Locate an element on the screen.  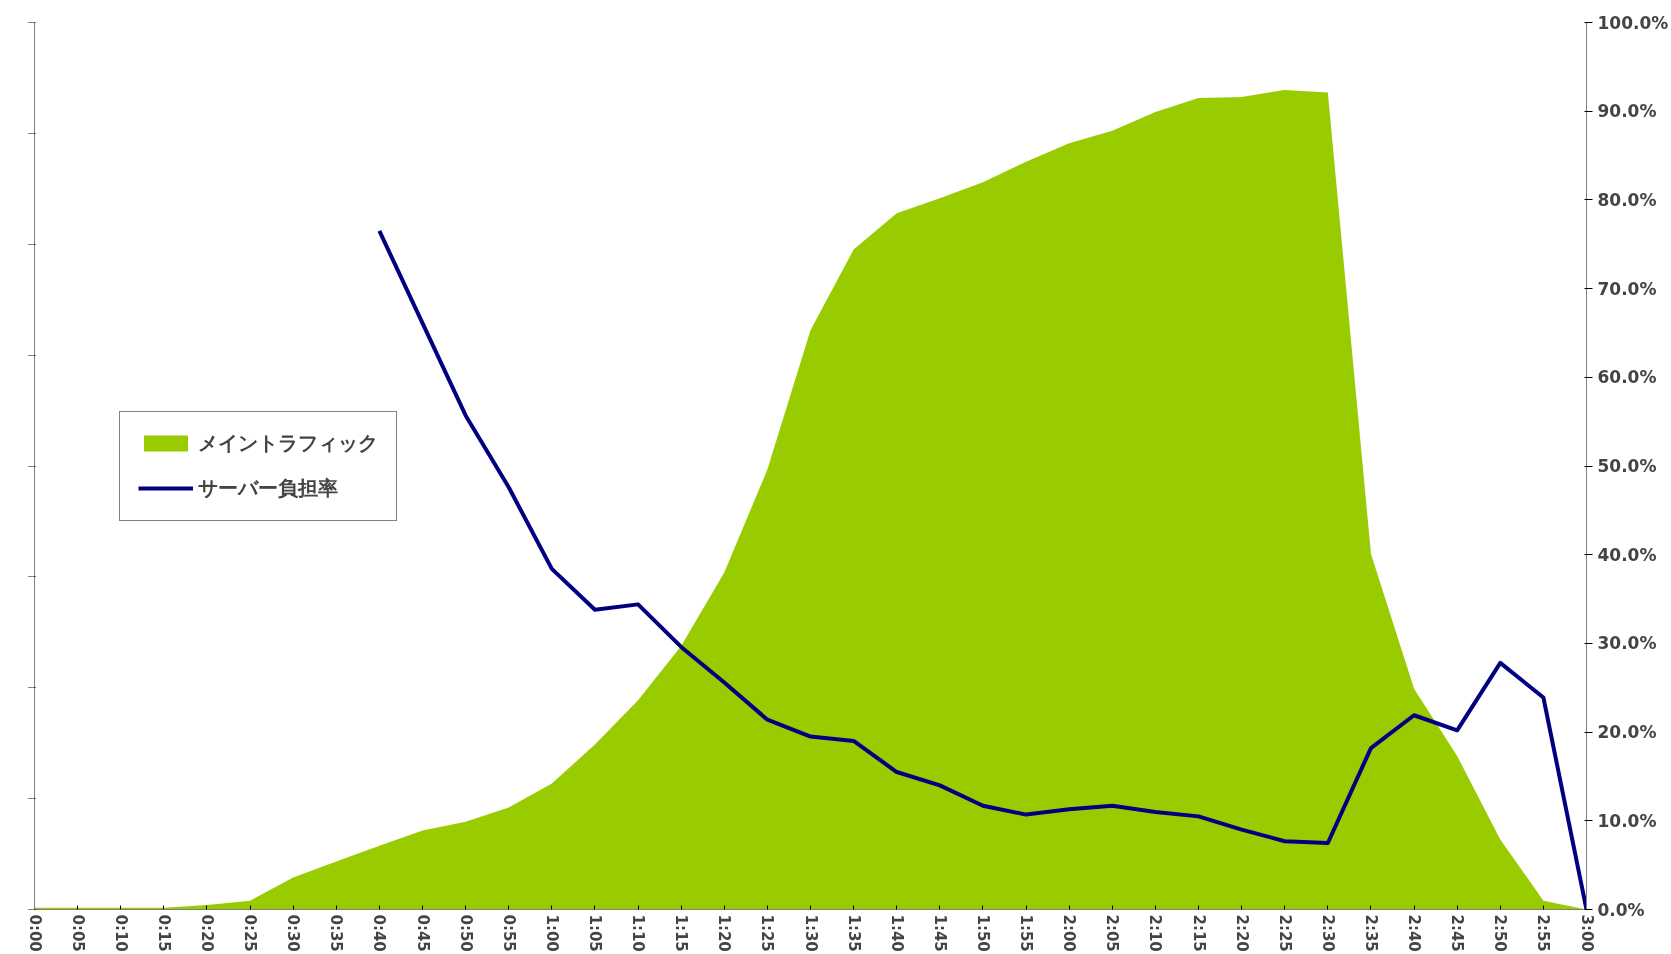
x-tick-label: 2:50 is located at coordinates (1500, 933).